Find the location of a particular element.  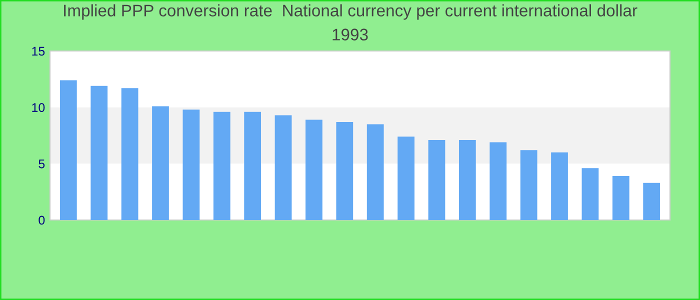

chart-subtitle: 1993 is located at coordinates (350, 34).